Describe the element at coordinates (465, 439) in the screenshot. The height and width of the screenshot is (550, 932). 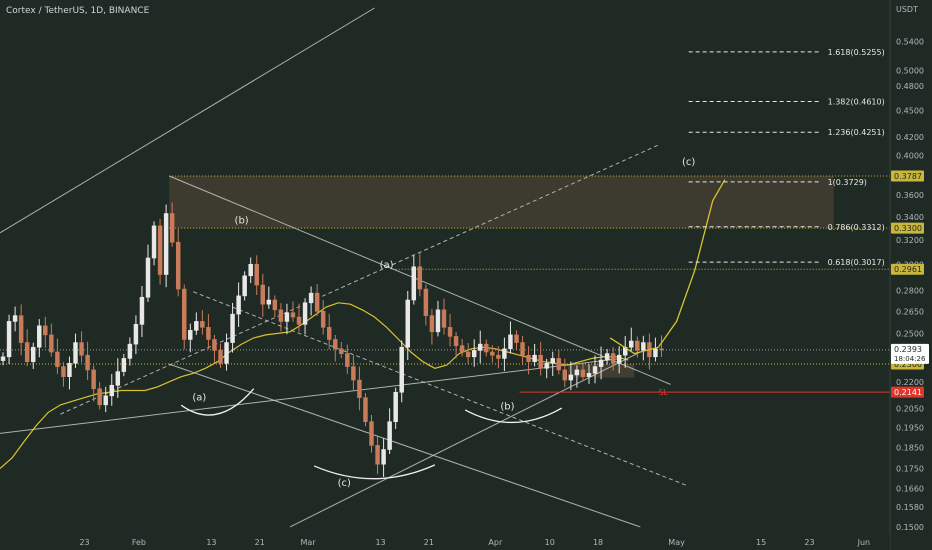
I see `ascending-support-line` at that location.